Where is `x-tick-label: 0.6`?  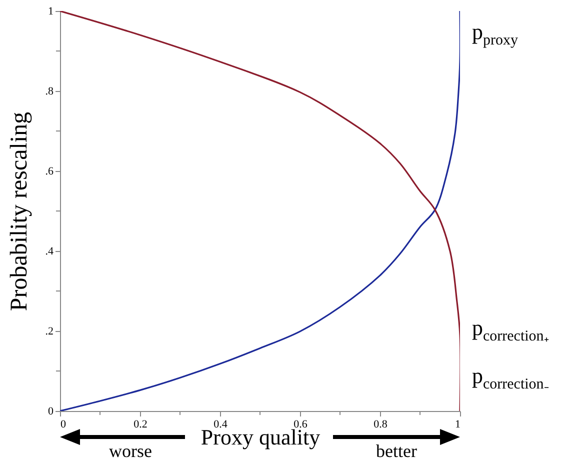 x-tick-label: 0.6 is located at coordinates (301, 424).